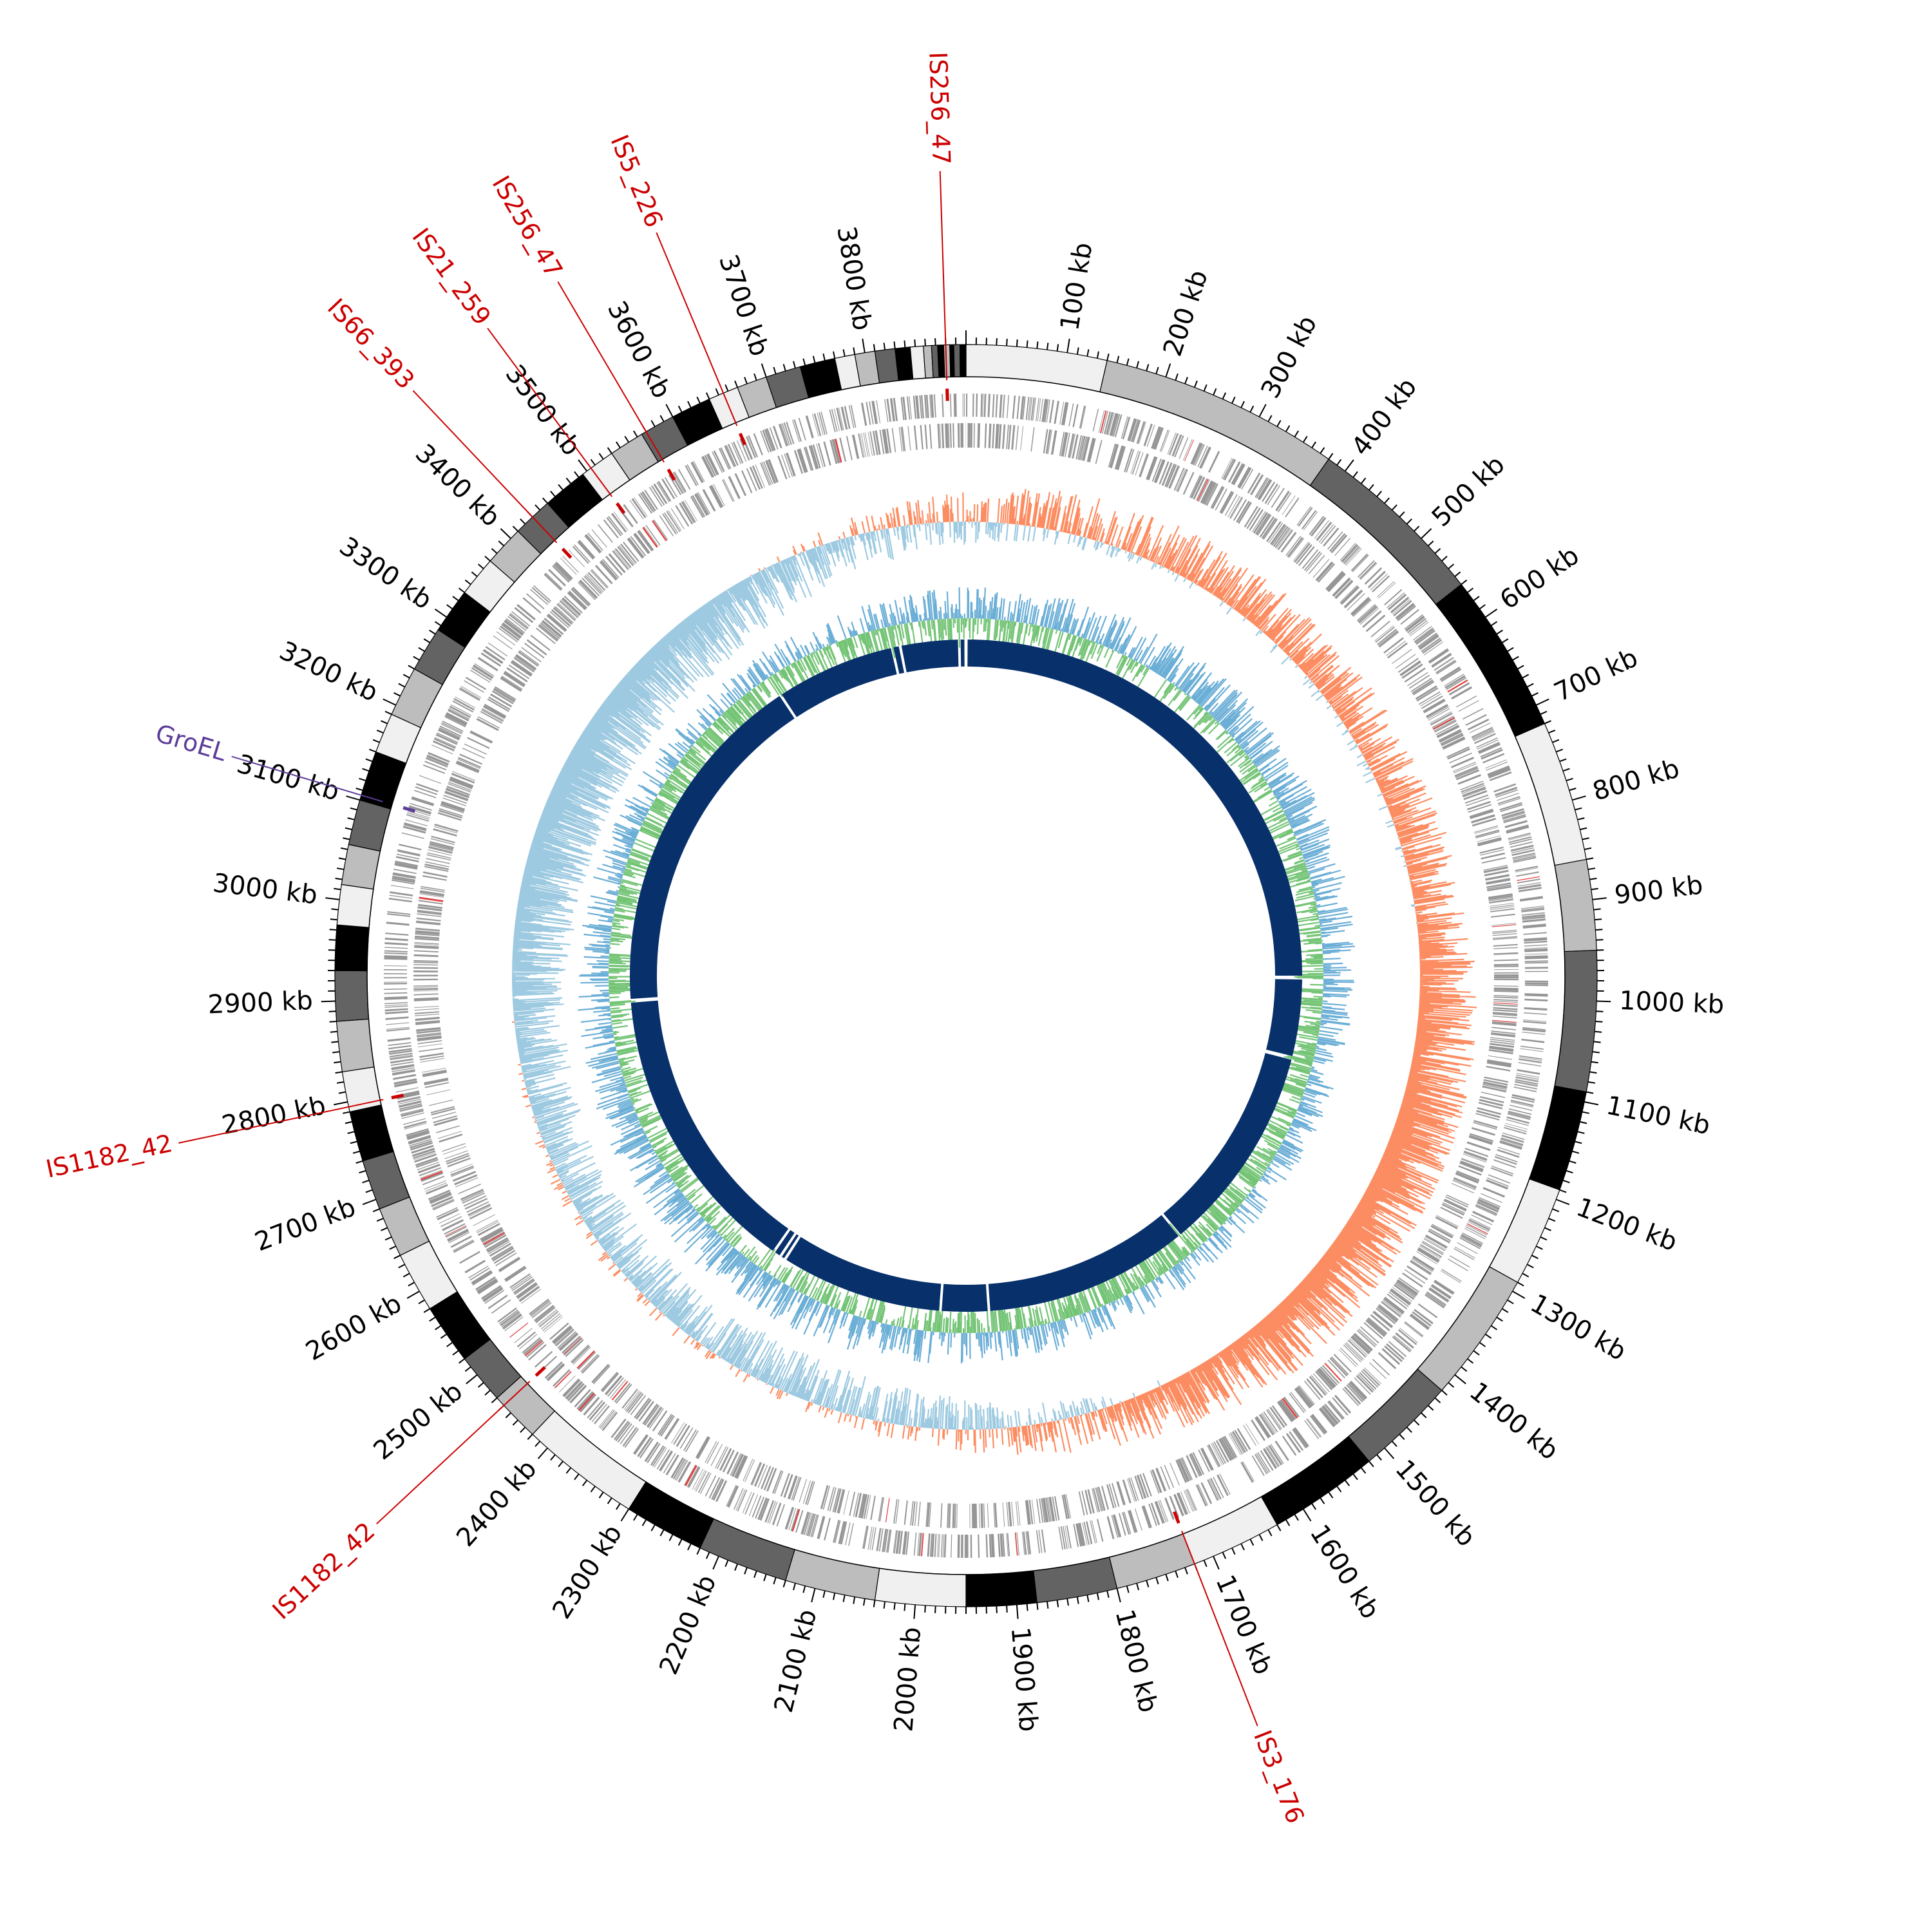 This screenshot has width=1932, height=1932. What do you see at coordinates (636, 181) in the screenshot?
I see `feature-label: IS5_226` at bounding box center [636, 181].